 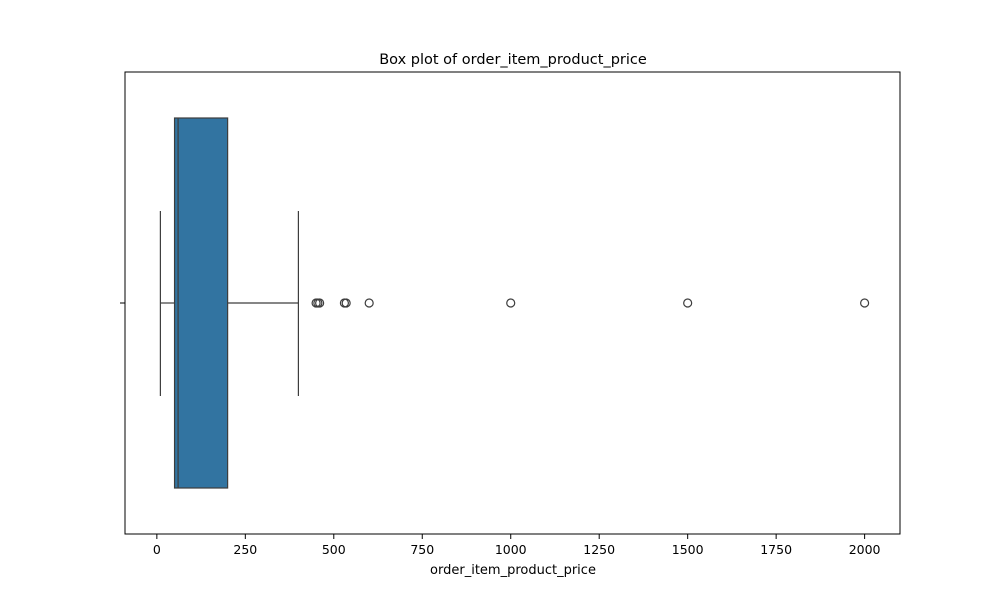 I want to click on x-tick-label: 0, so click(x=157, y=549).